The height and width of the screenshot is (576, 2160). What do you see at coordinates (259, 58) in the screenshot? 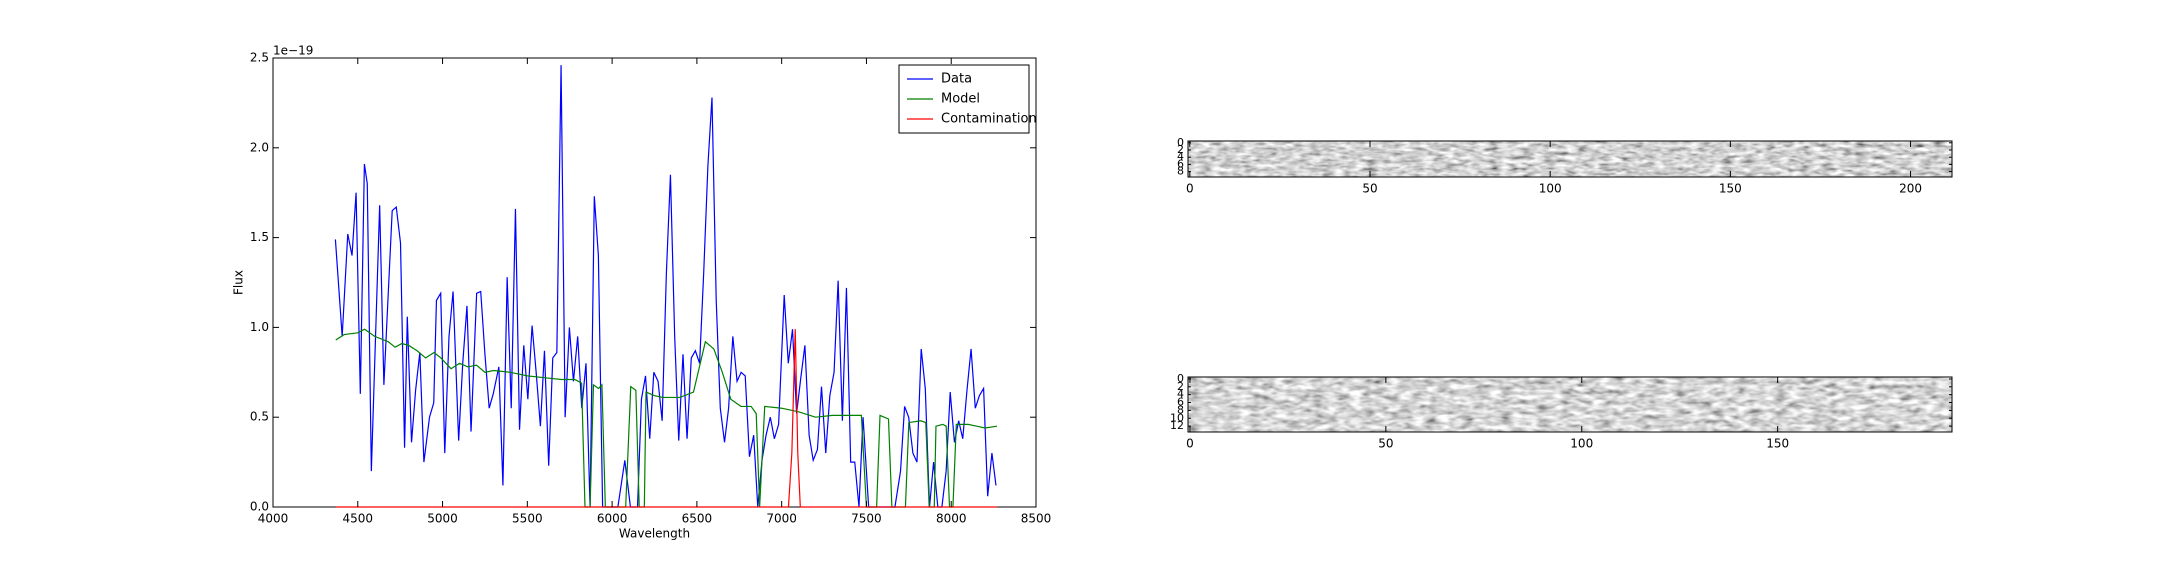
I see `y-tick-label: 2.5` at bounding box center [259, 58].